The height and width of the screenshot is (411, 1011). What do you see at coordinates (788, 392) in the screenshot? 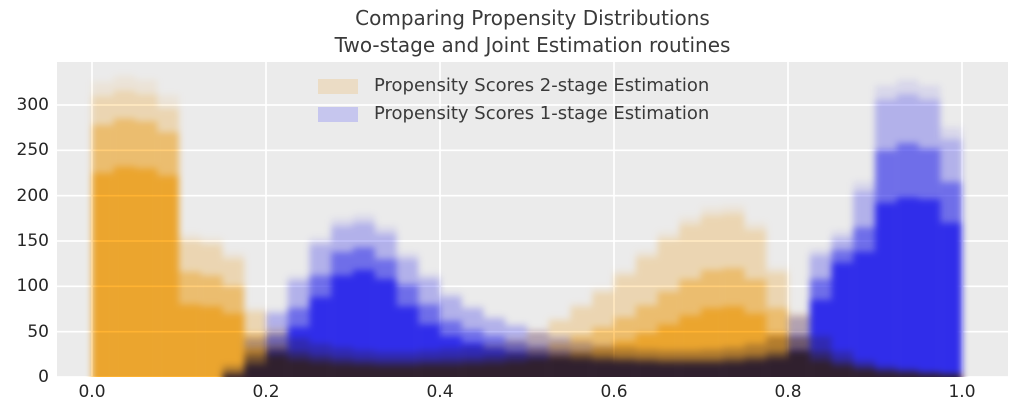
I see `x-tick-label: 0.8` at bounding box center [788, 392].